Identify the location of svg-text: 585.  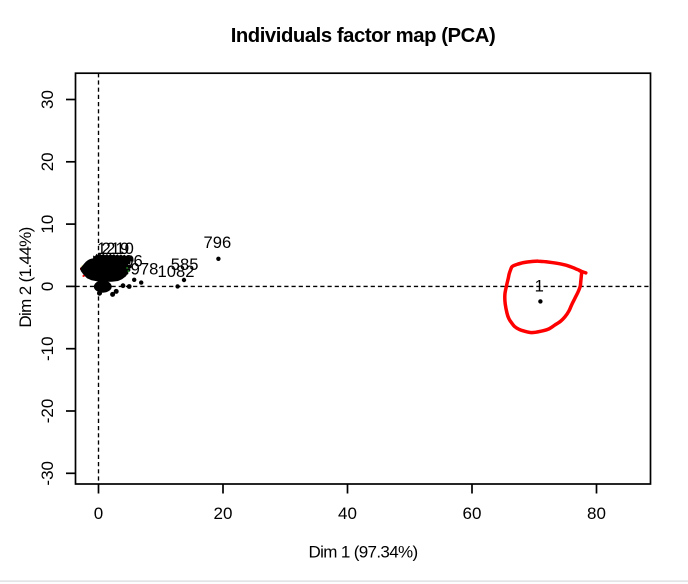
(185, 264).